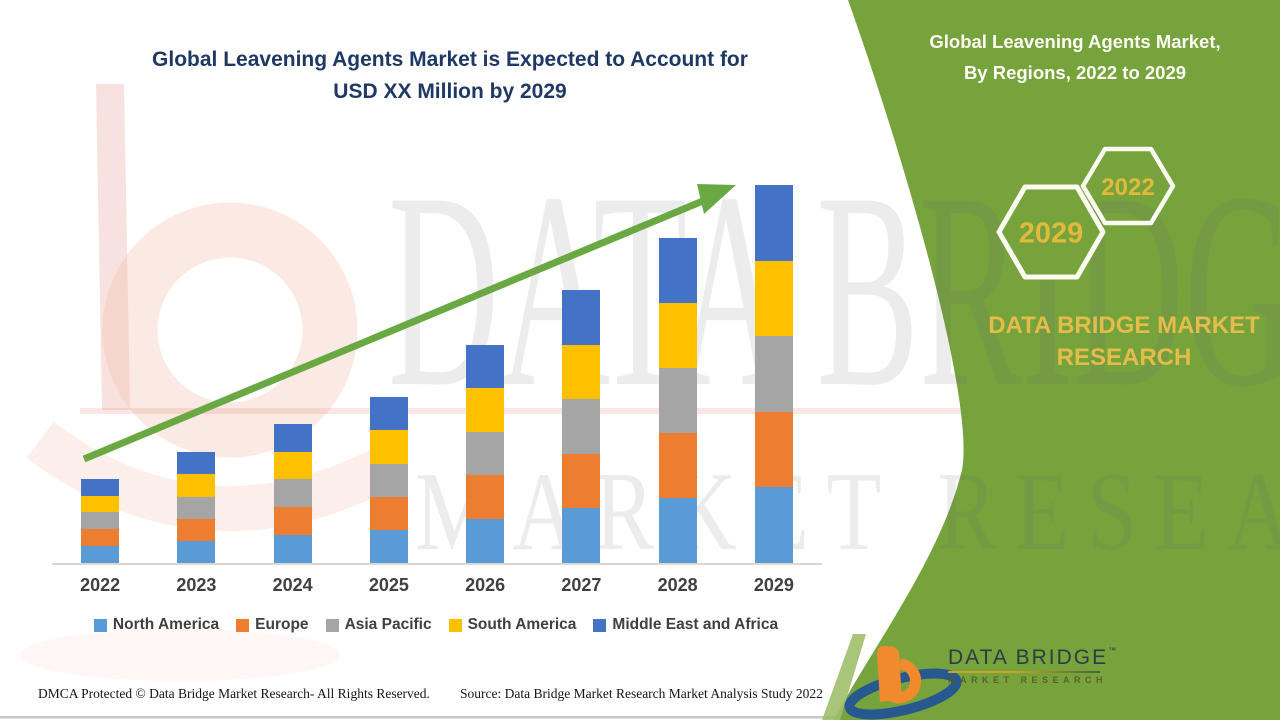 The width and height of the screenshot is (1280, 720). Describe the element at coordinates (695, 624) in the screenshot. I see `legend-label-middle-east-and-africa: Middle East and Africa` at that location.